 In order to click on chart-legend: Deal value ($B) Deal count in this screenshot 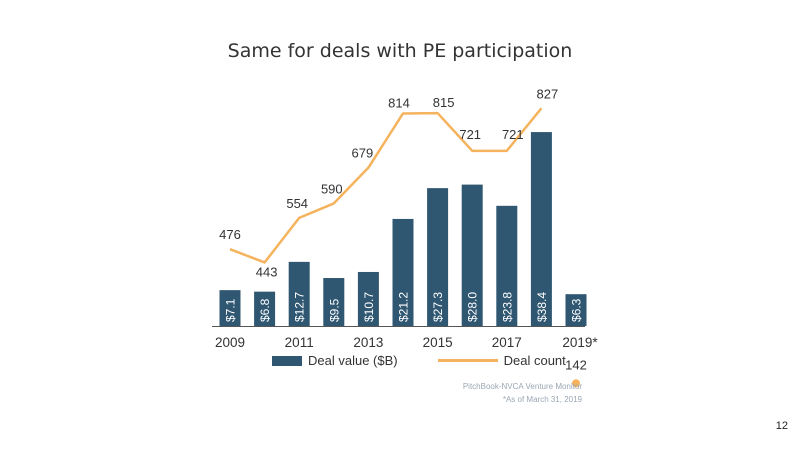, I will do `click(439, 360)`.